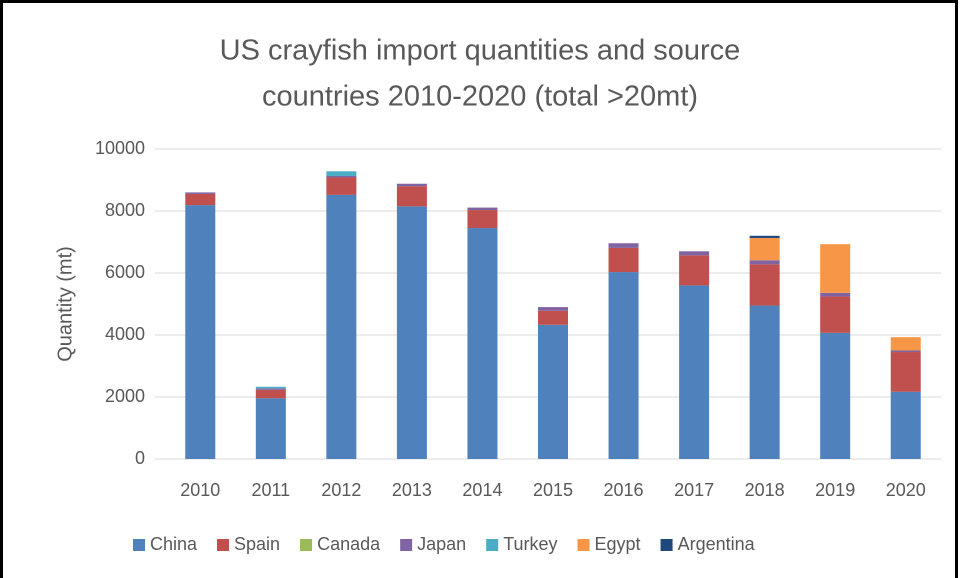 Image resolution: width=961 pixels, height=578 pixels. What do you see at coordinates (412, 490) in the screenshot?
I see `x-tick-label: 2013` at bounding box center [412, 490].